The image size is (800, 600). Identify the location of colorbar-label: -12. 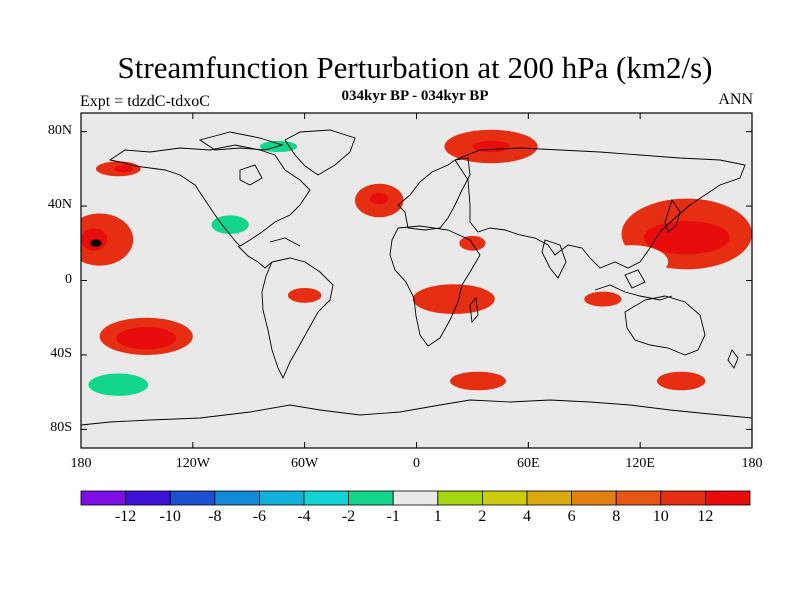
(125, 516).